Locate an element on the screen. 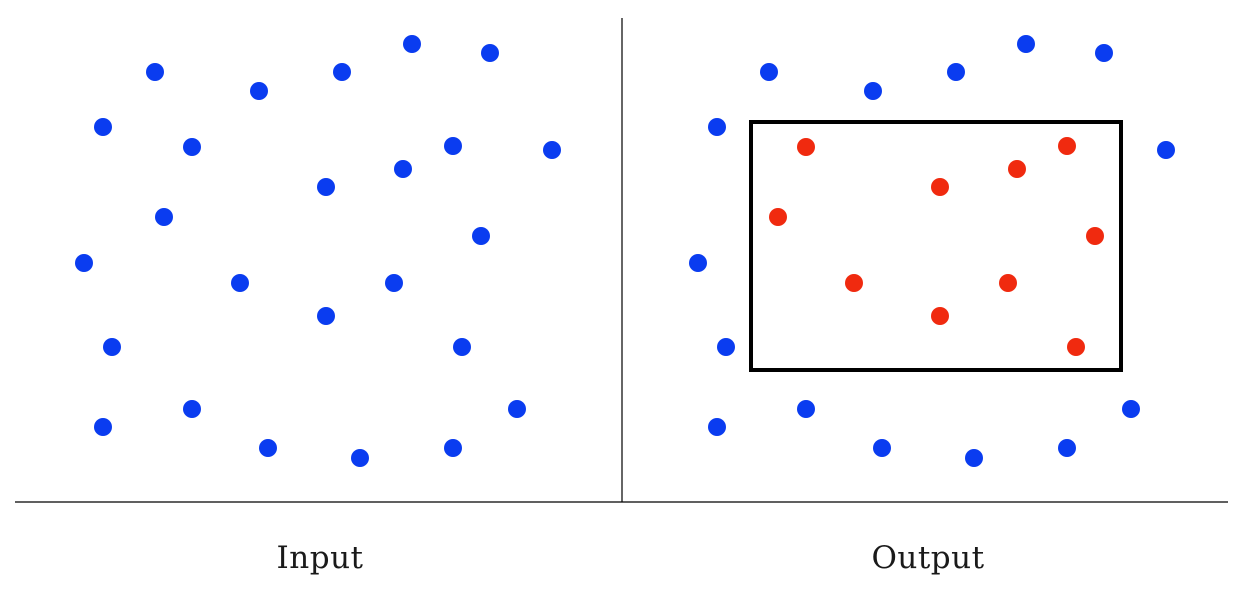  output-caption: Output is located at coordinates (928, 558).